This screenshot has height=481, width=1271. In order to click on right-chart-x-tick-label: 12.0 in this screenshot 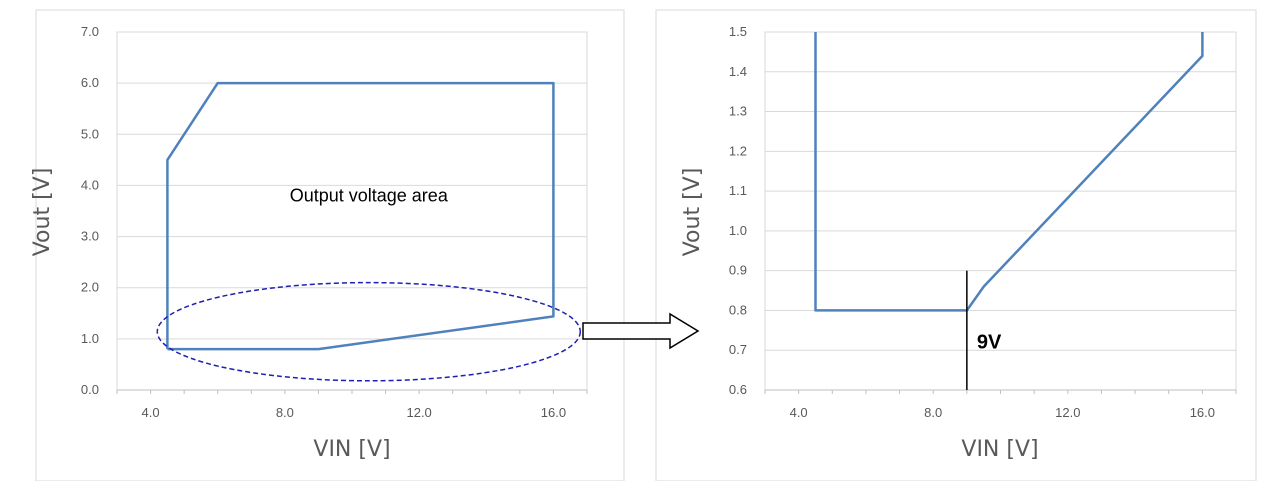, I will do `click(1067, 412)`.